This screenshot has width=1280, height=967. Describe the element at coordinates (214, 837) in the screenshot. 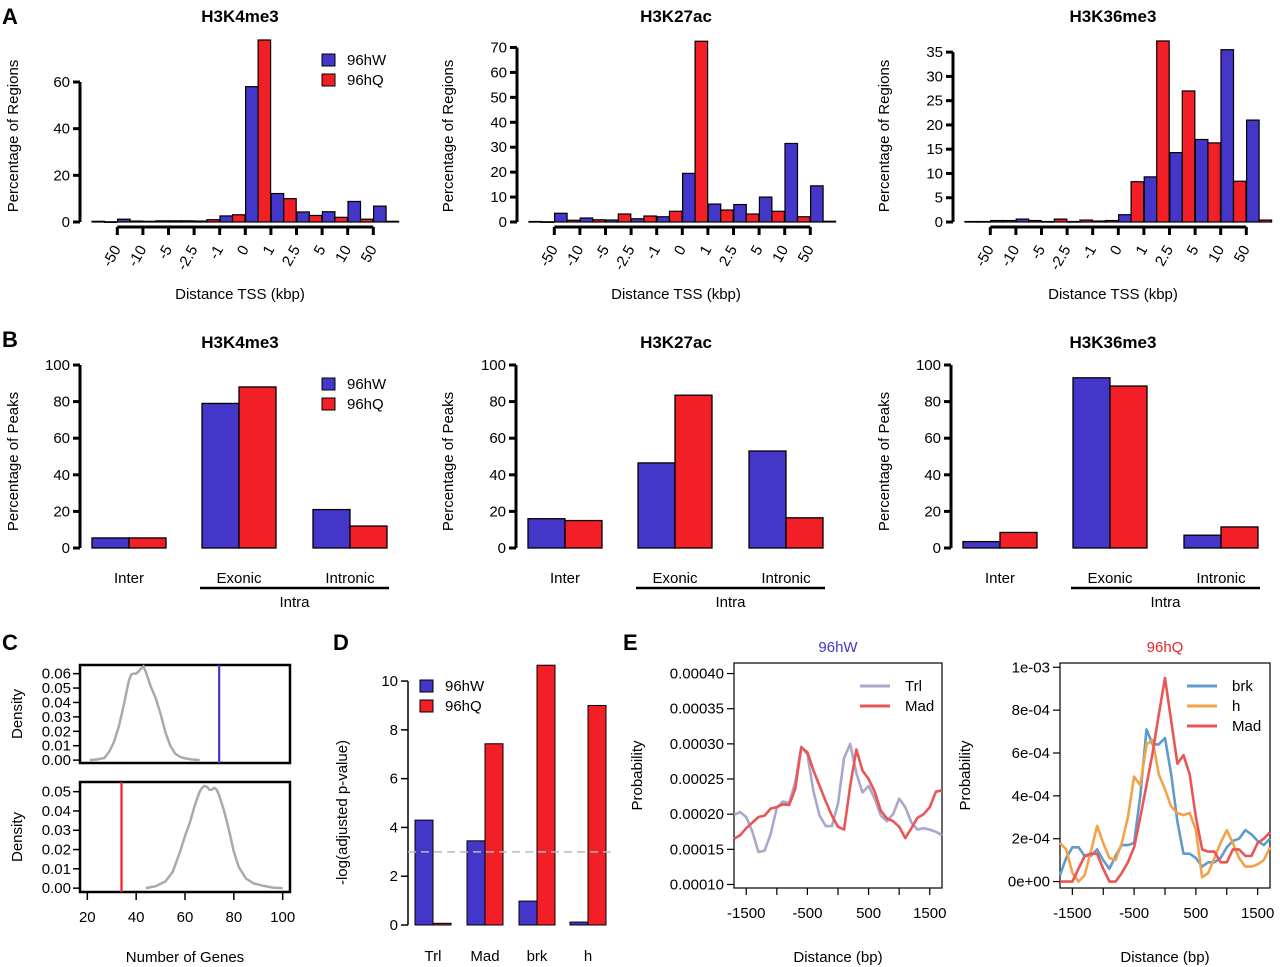

I see `density-curve` at that location.